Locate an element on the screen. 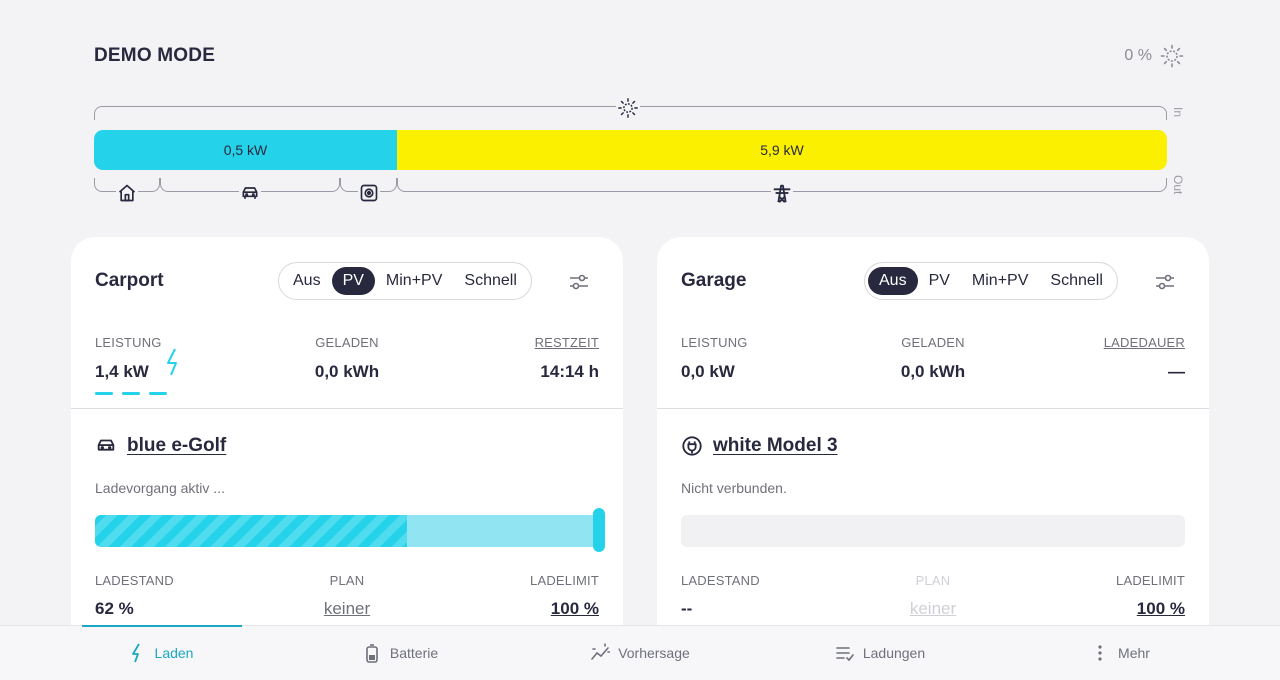 The width and height of the screenshot is (1280, 680). stat-remaining-time: RESTZEIT 14:14 h is located at coordinates (566, 358).